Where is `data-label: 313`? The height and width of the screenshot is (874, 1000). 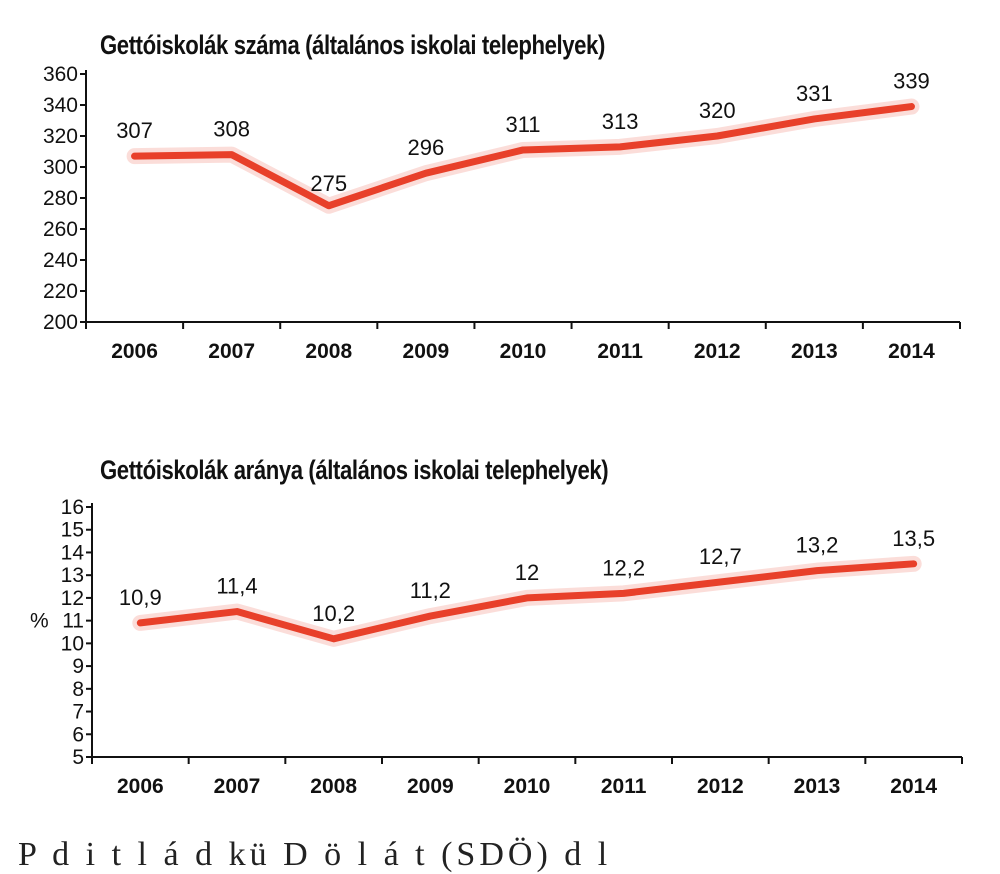
data-label: 313 is located at coordinates (620, 121).